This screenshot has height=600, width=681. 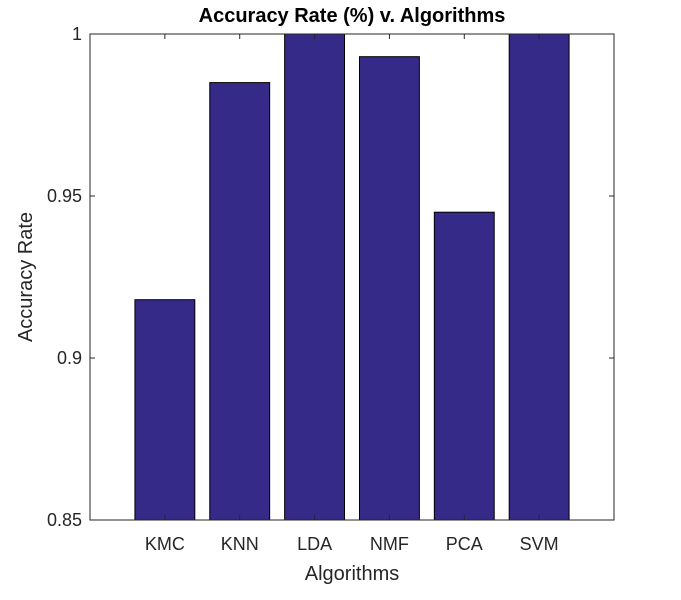 What do you see at coordinates (77, 34) in the screenshot?
I see `y-tick-label: 1` at bounding box center [77, 34].